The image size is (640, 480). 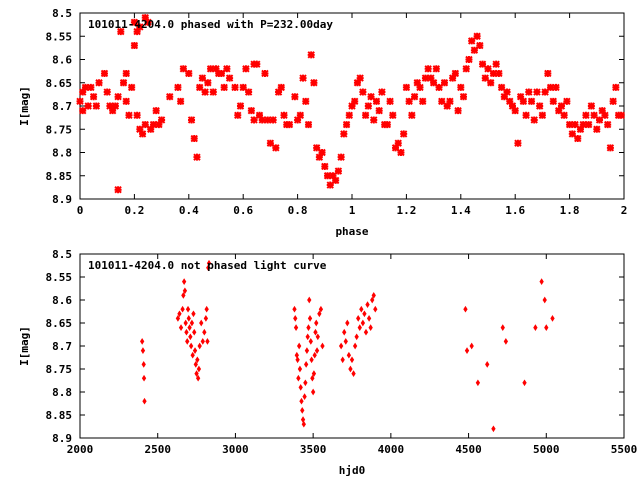 What do you see at coordinates (80, 449) in the screenshot?
I see `x-tick-label: 2000` at bounding box center [80, 449].